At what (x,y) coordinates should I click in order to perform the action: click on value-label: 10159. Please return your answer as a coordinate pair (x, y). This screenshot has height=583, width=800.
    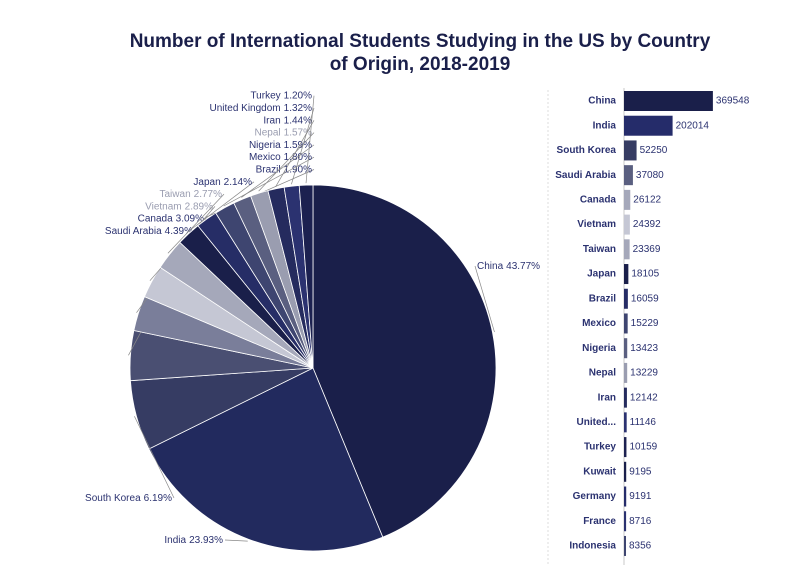
    Looking at the image, I should click on (643, 447).